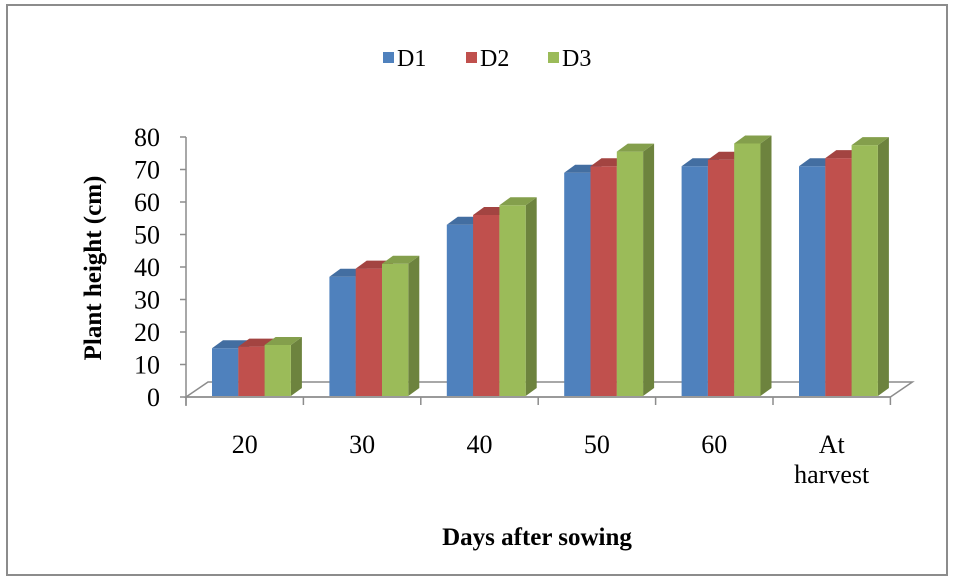 The width and height of the screenshot is (956, 584). I want to click on legend-swatch-d1, so click(388, 57).